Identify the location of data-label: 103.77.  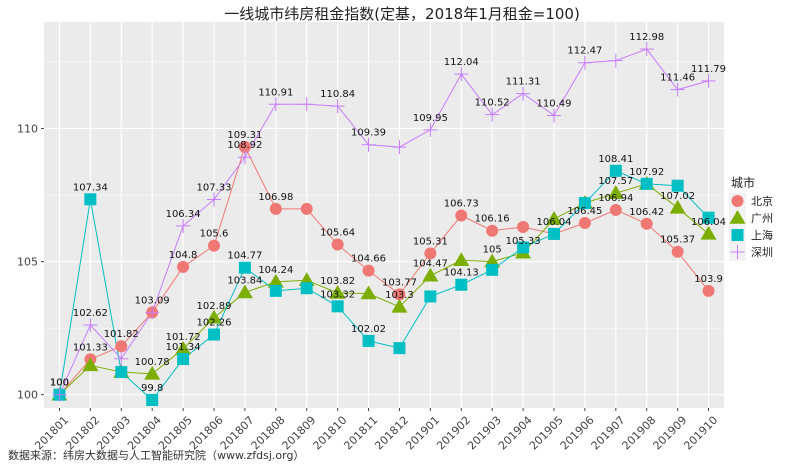
(399, 282).